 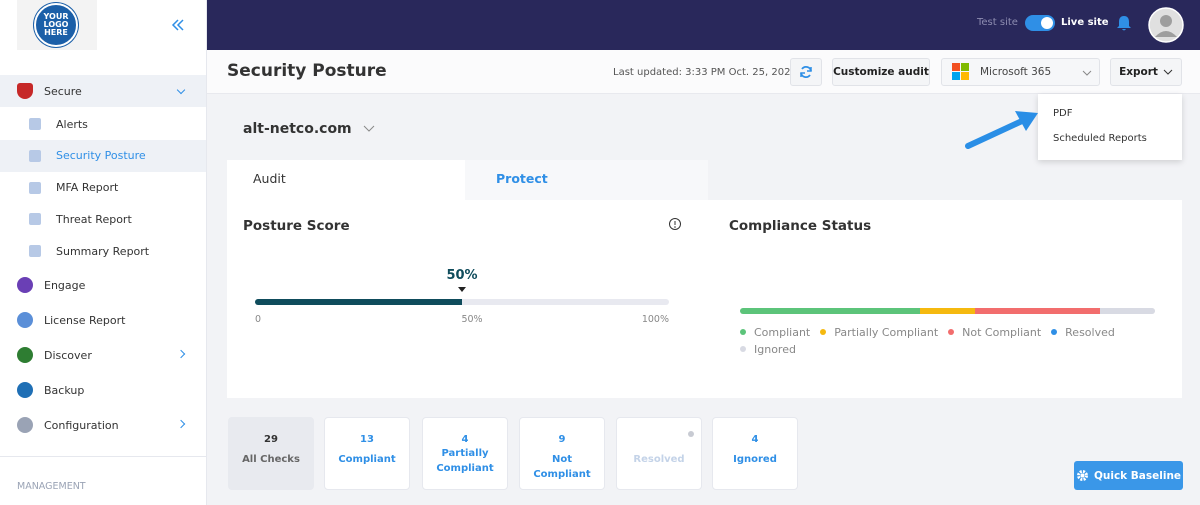 What do you see at coordinates (367, 439) in the screenshot?
I see `check-count: 13` at bounding box center [367, 439].